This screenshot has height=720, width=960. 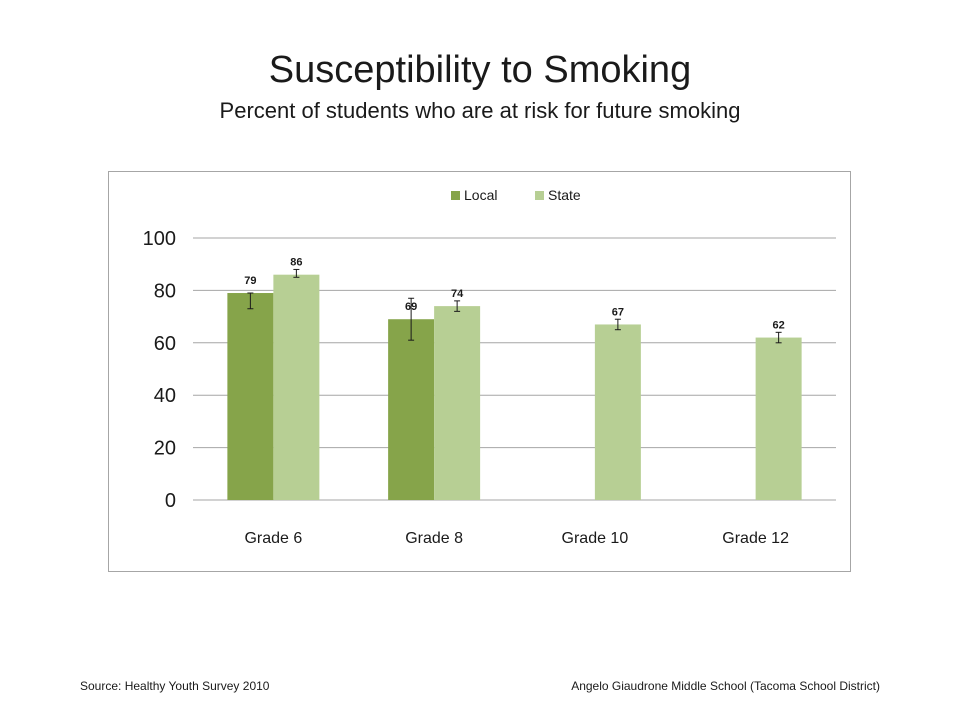 What do you see at coordinates (250, 281) in the screenshot?
I see `data-label: 79` at bounding box center [250, 281].